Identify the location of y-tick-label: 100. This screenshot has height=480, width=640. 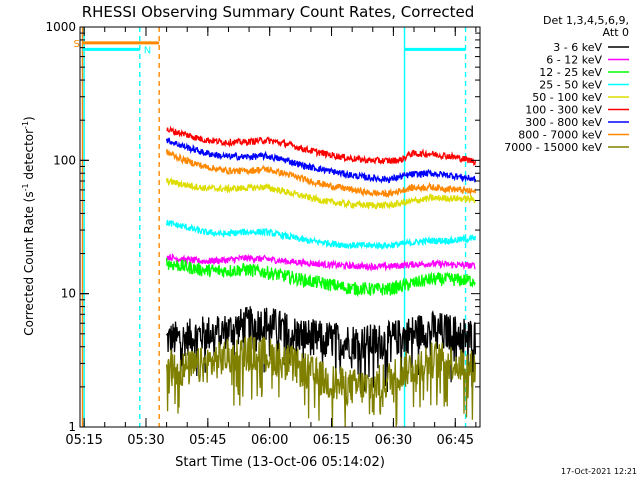
(64, 160).